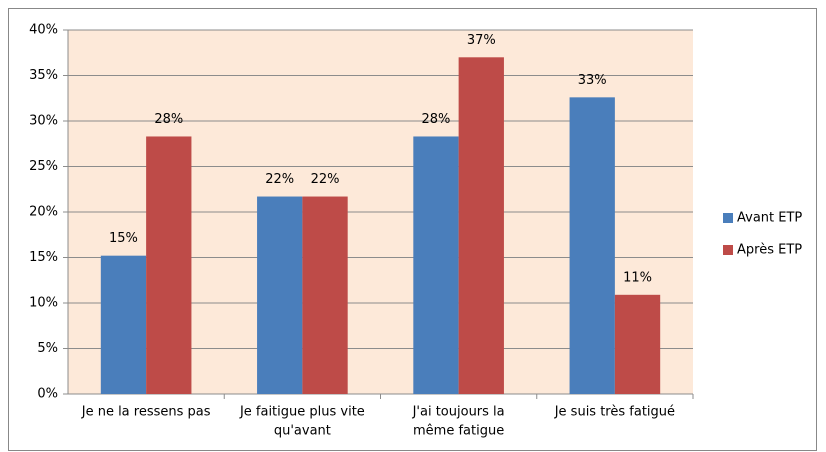 This screenshot has height=452, width=826. I want to click on x-tick-label: même fatigue, so click(458, 431).